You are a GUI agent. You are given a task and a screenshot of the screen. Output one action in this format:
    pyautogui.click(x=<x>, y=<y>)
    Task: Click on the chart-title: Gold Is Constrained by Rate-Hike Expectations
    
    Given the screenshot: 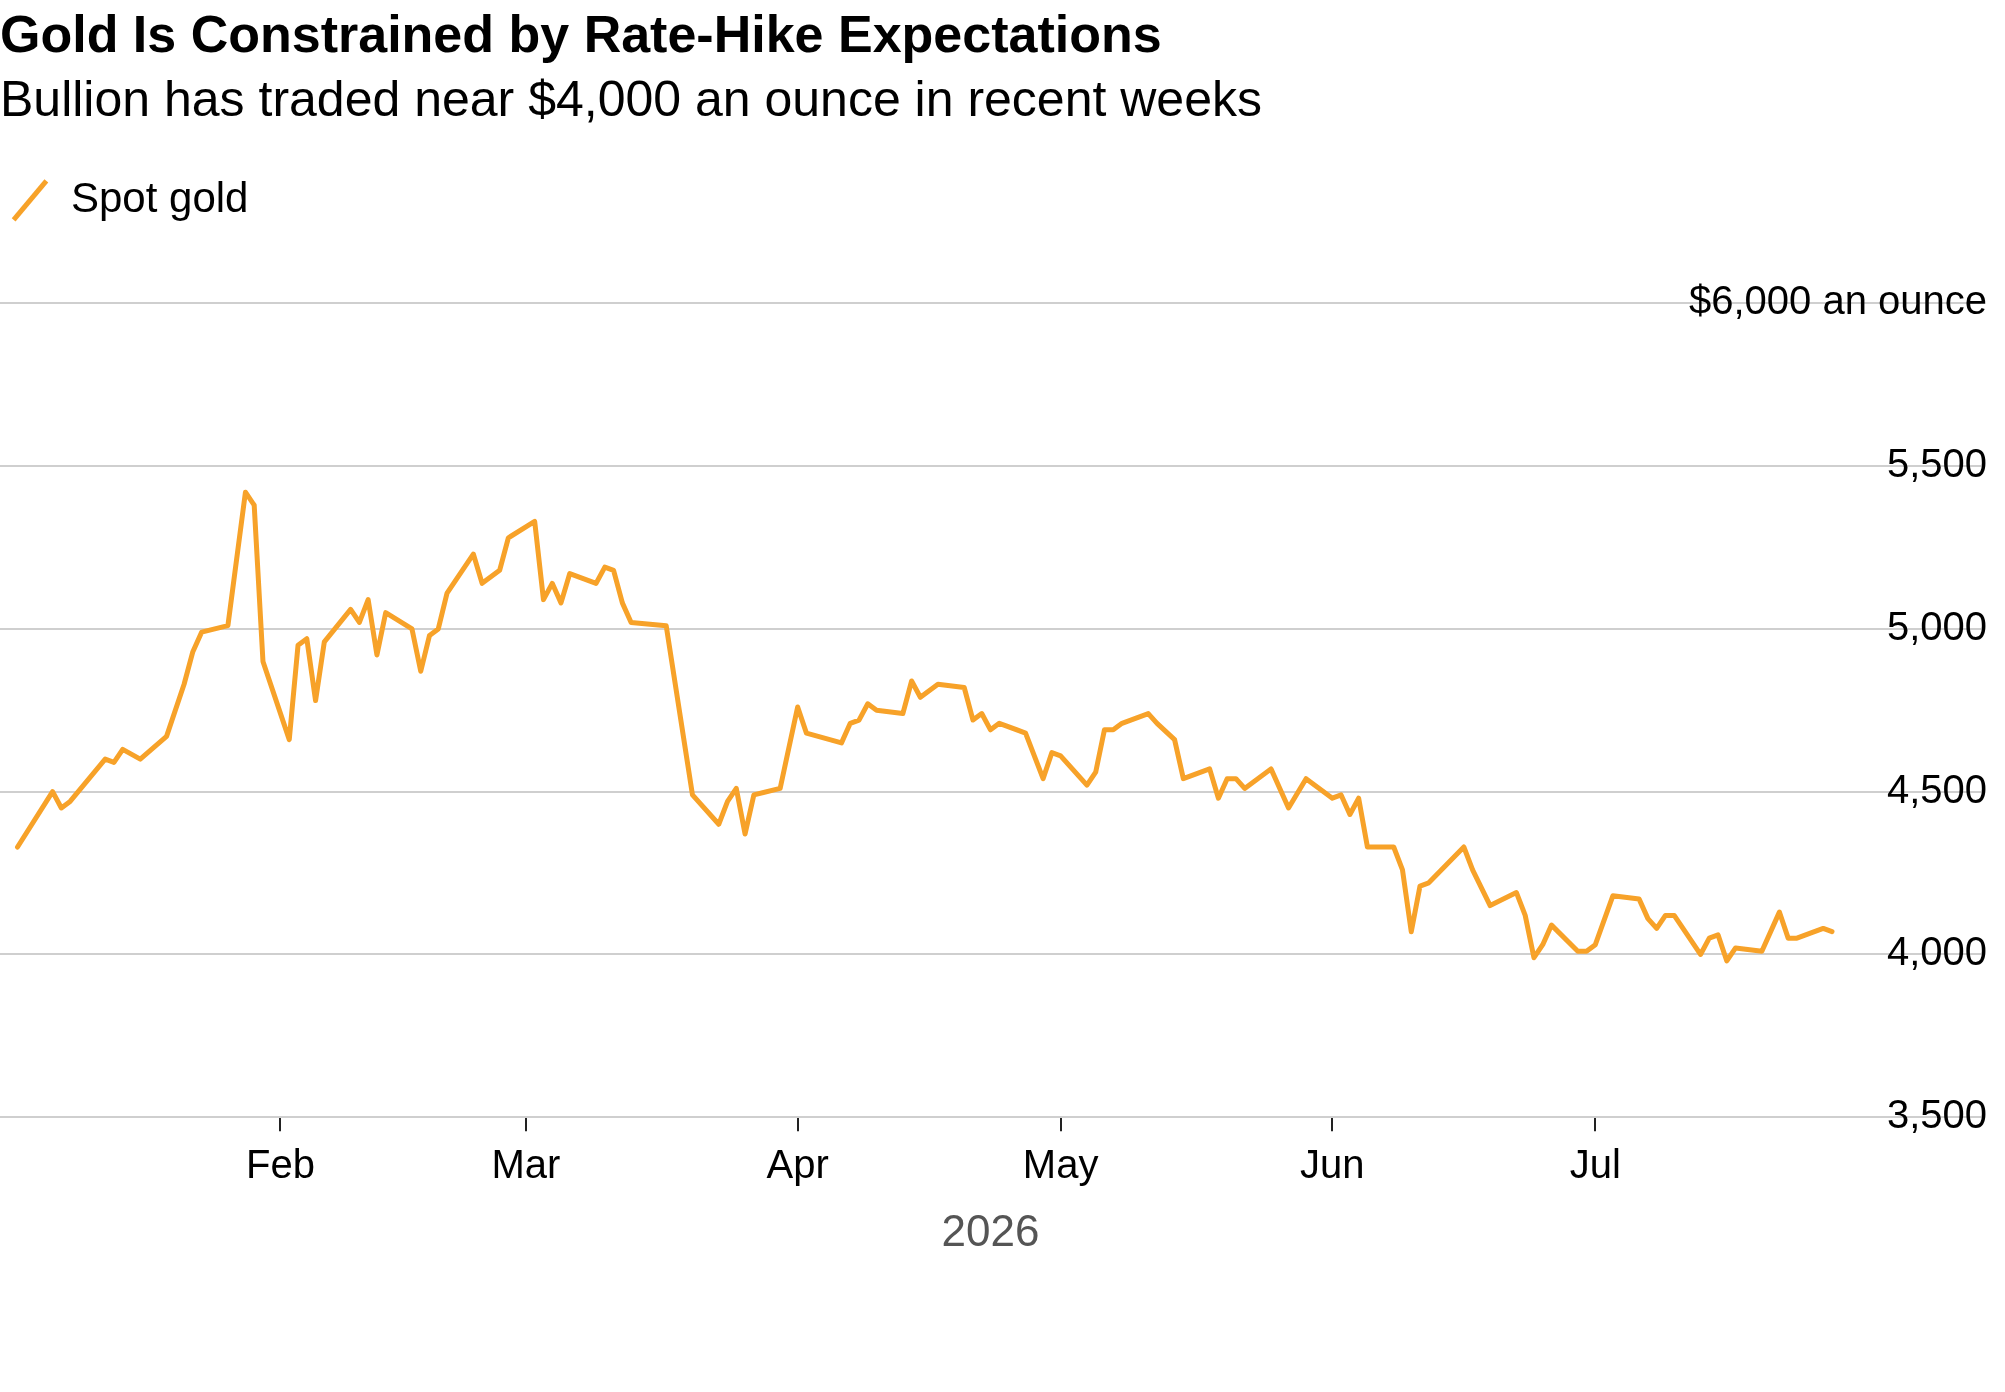 What is the action you would take?
    pyautogui.click(x=581, y=33)
    